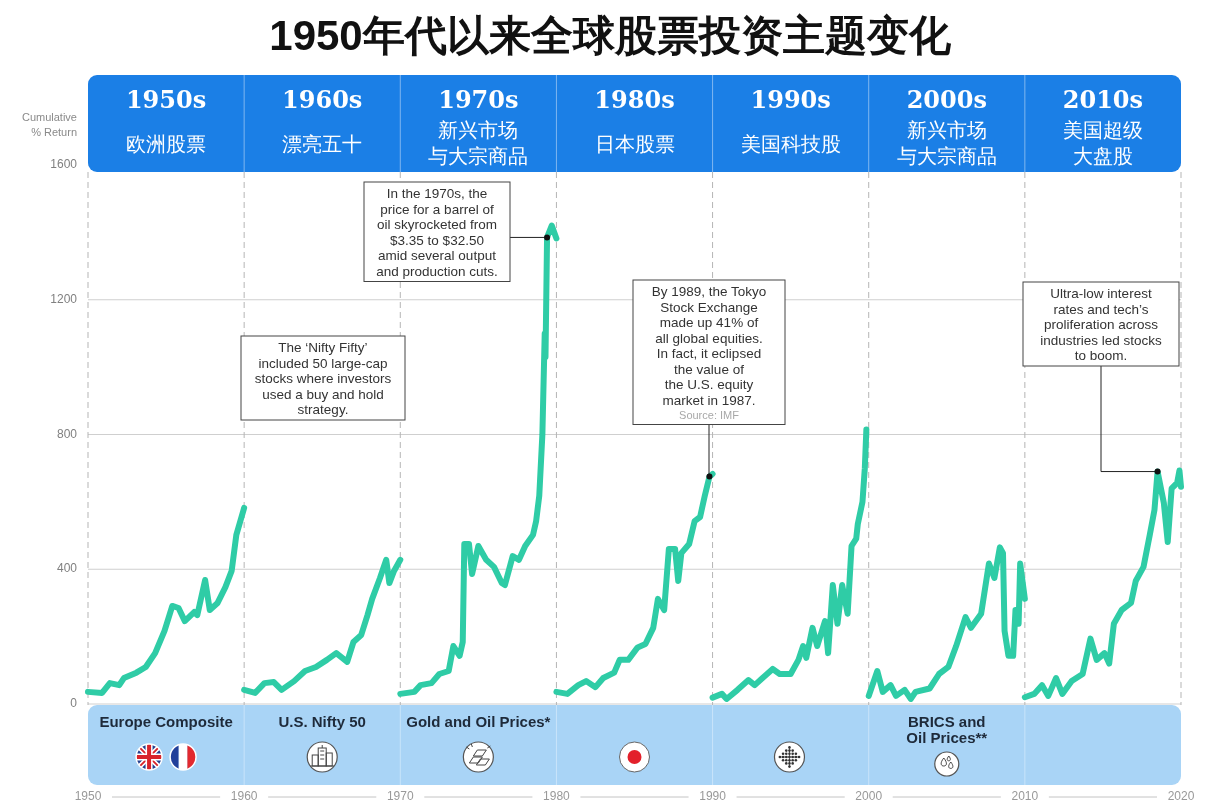 The width and height of the screenshot is (1207, 803). Describe the element at coordinates (400, 796) in the screenshot. I see `x-tick-label: 1970` at that location.